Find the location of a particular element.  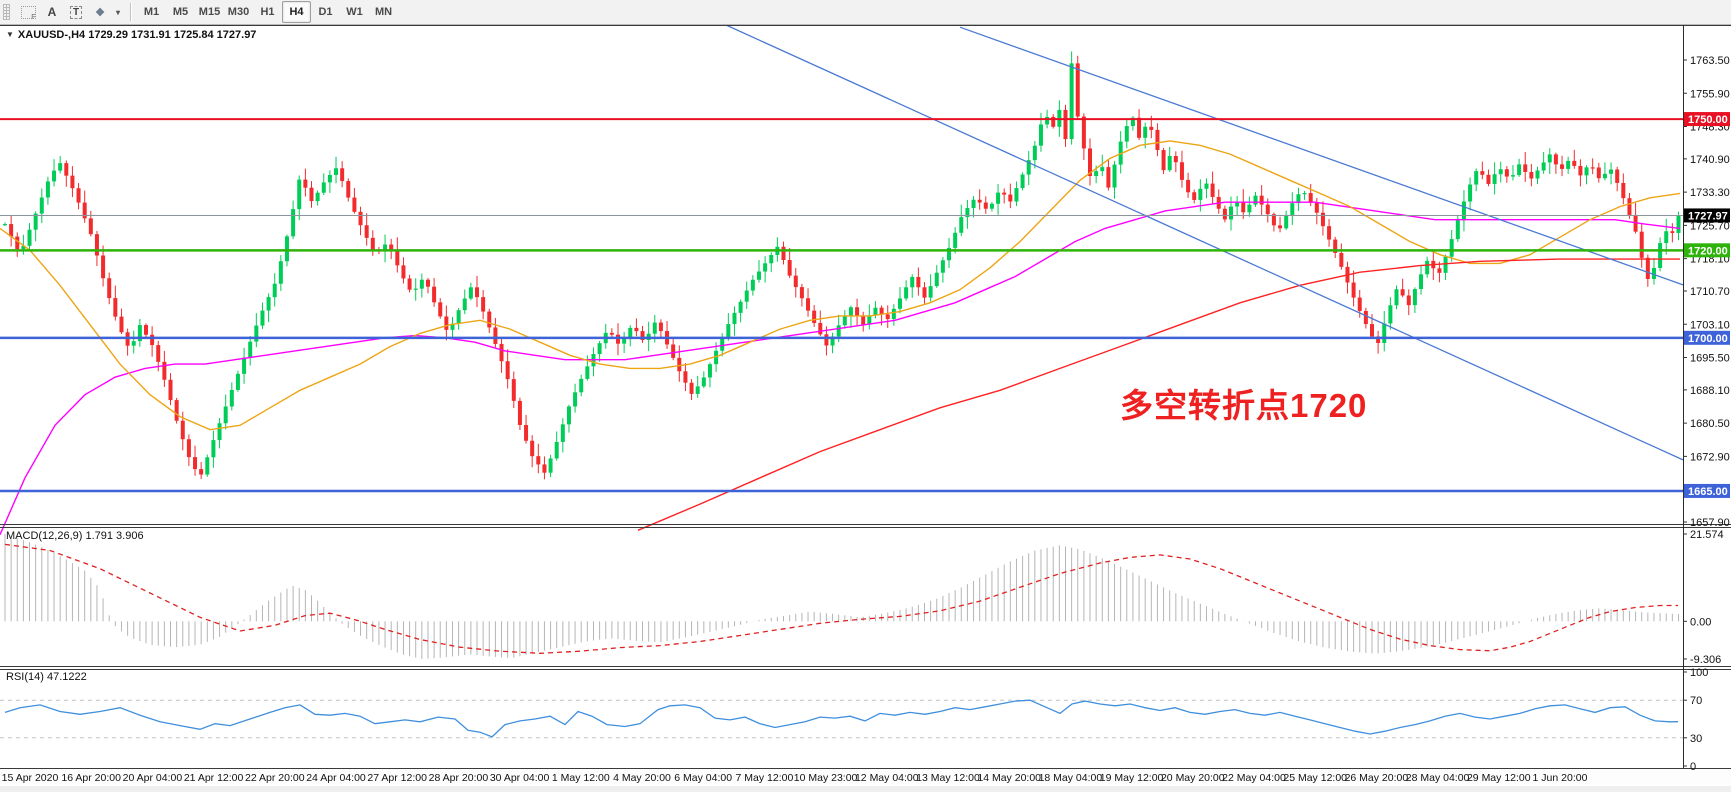

price-tick-label: 1703.10 is located at coordinates (1710, 325).